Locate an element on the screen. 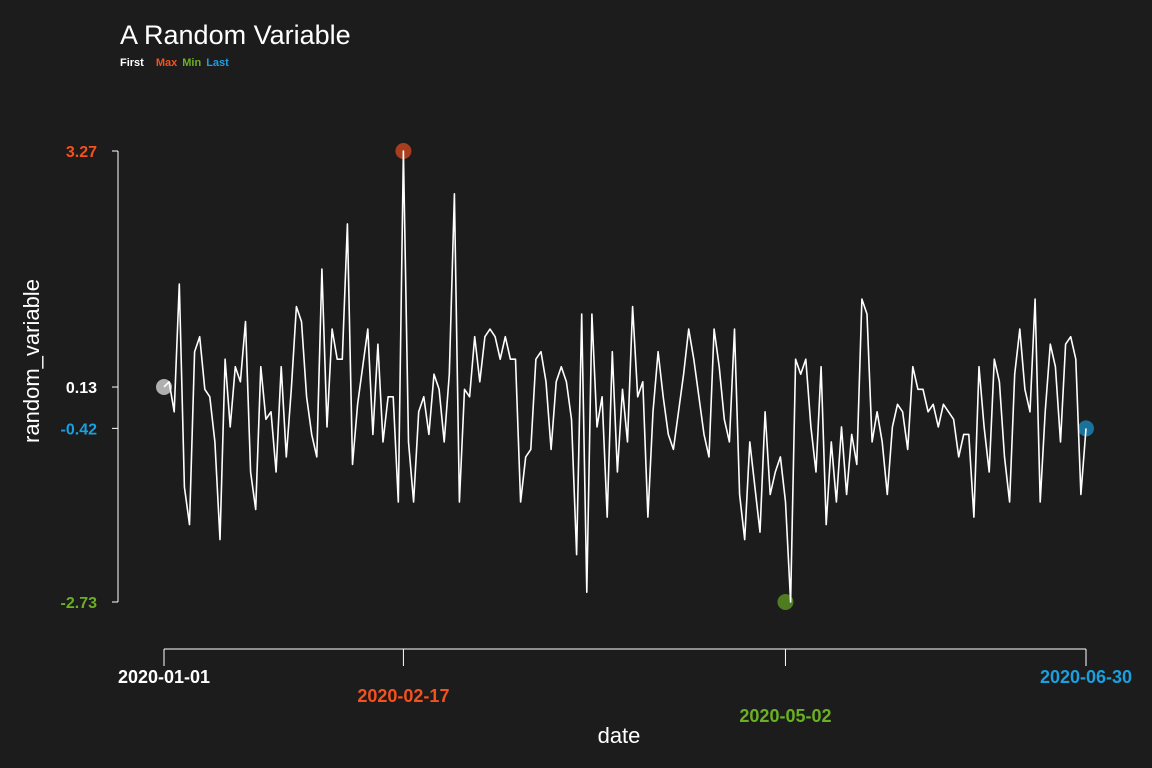 This screenshot has height=768, width=1152. y-axis-title: random_variable is located at coordinates (31, 361).